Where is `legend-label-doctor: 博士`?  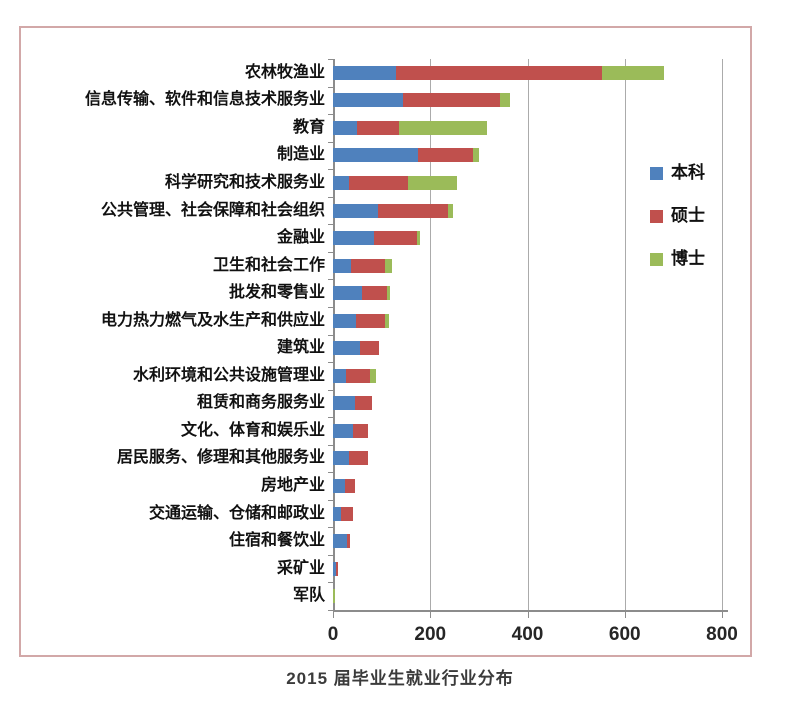
legend-label-doctor: 博士 is located at coordinates (688, 258).